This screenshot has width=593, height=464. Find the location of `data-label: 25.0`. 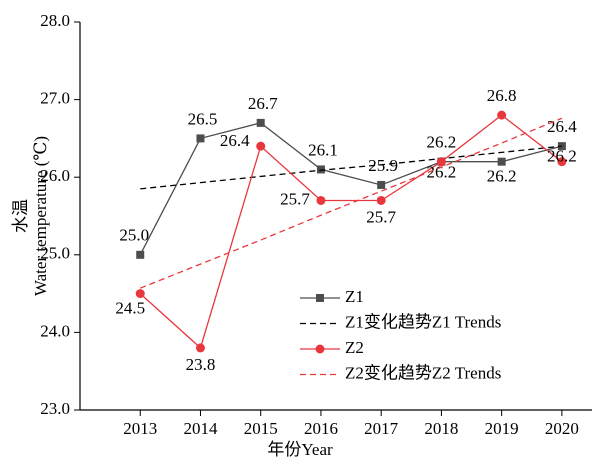

data-label: 25.0 is located at coordinates (134, 235).